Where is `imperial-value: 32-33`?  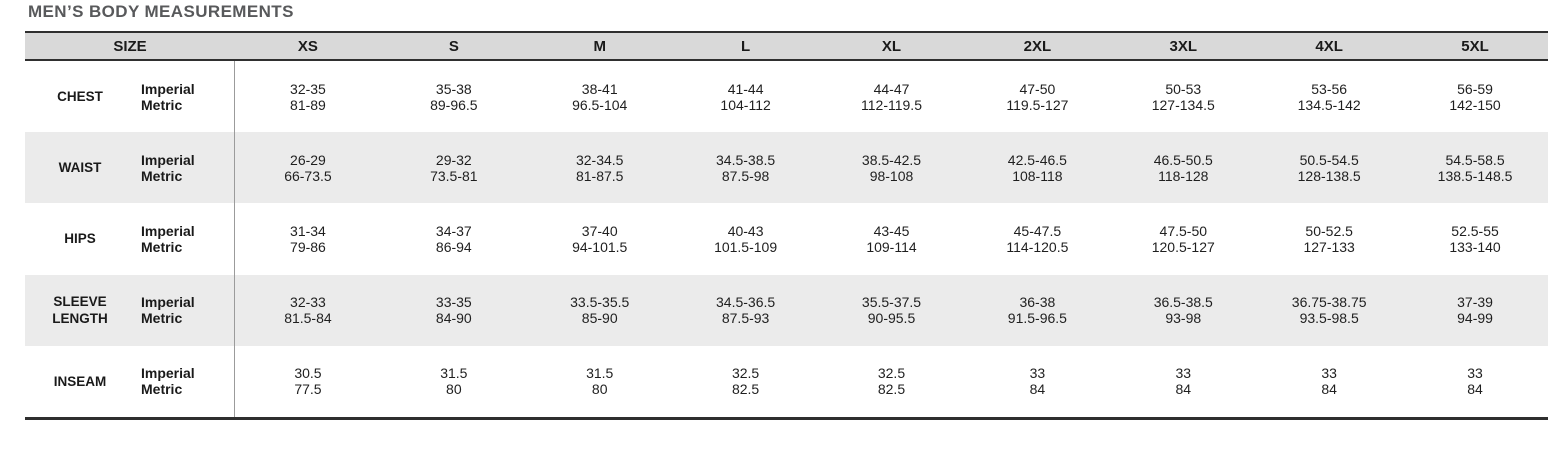 imperial-value: 32-33 is located at coordinates (308, 302).